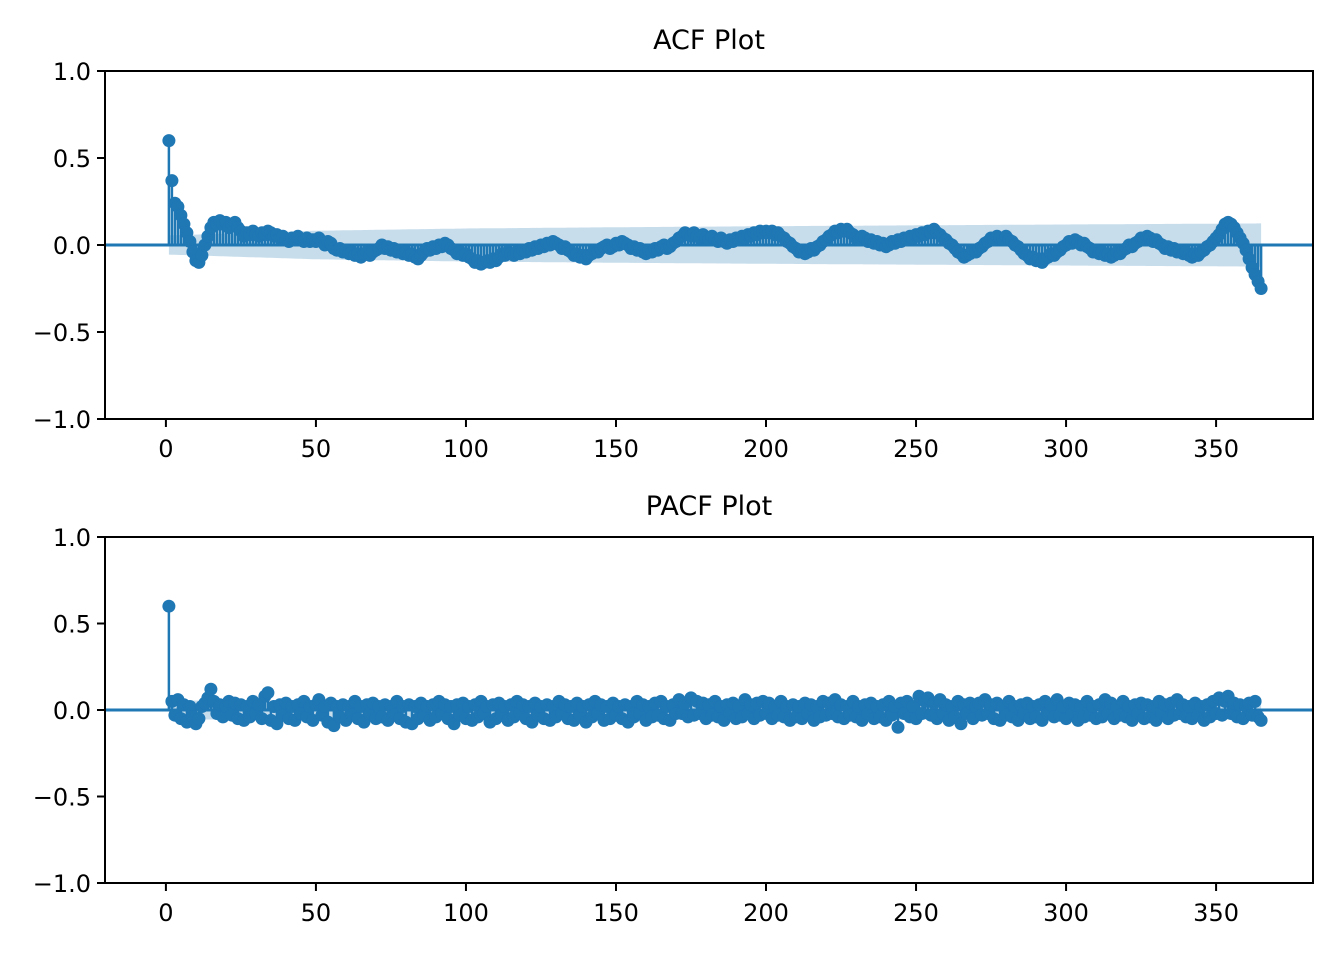 The height and width of the screenshot is (964, 1344). I want to click on pacf-xtick-label: 200, so click(766, 913).